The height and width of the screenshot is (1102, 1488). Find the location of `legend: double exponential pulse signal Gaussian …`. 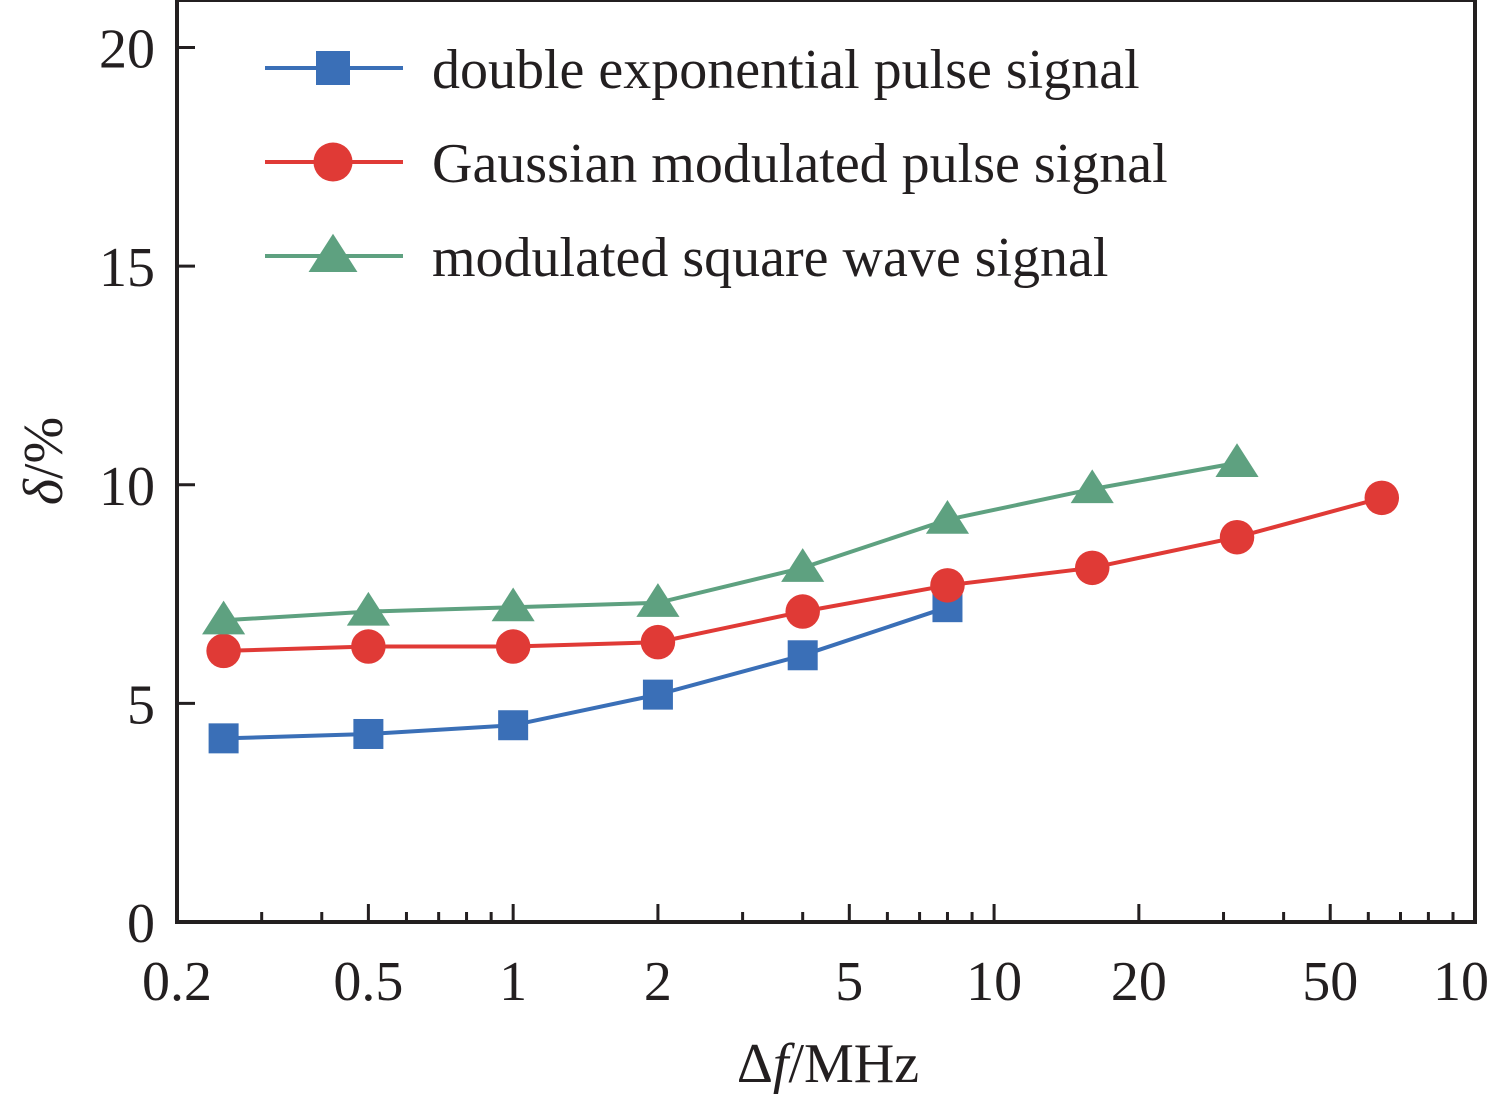

legend: double exponential pulse signal Gaussian … is located at coordinates (716, 164).